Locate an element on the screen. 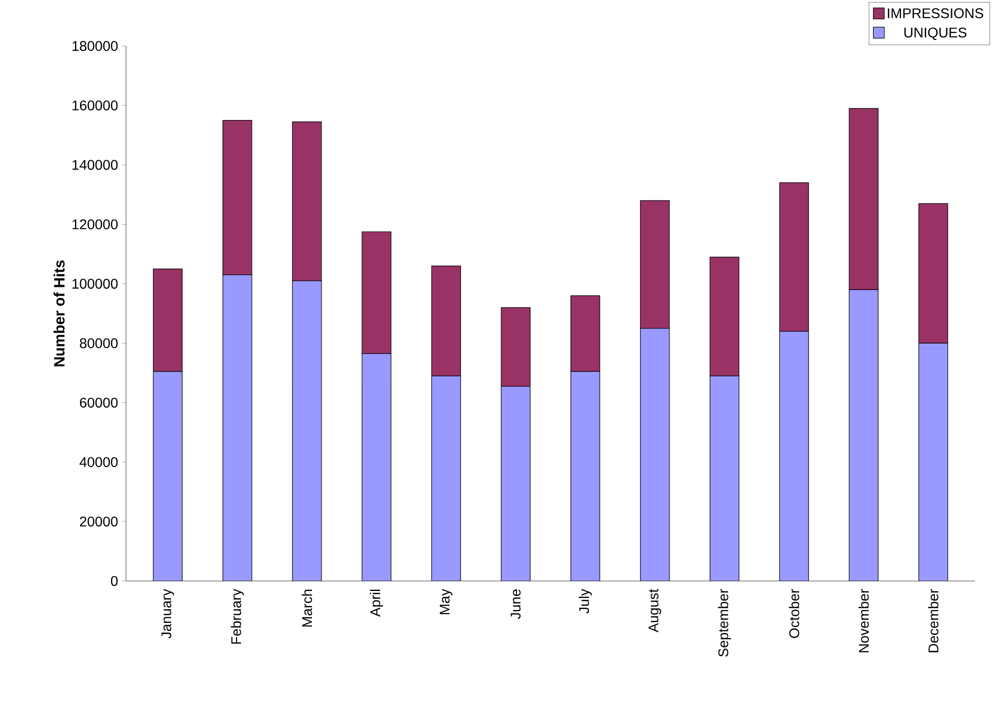 The width and height of the screenshot is (992, 728). x-tick-label: June is located at coordinates (515, 604).